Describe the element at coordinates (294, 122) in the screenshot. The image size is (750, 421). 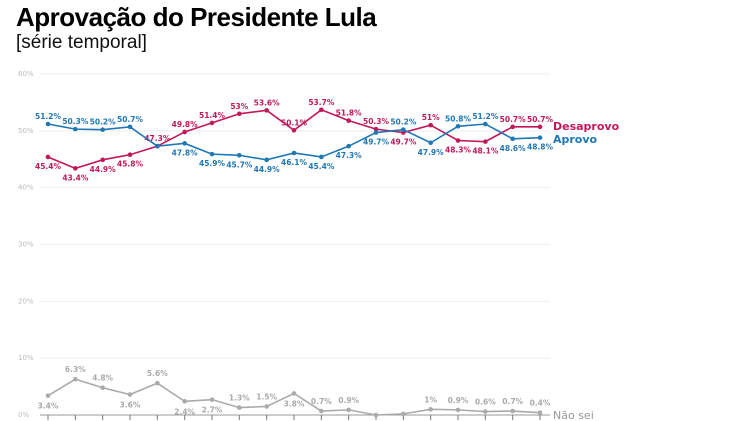
I see `data-label: 50.1%` at that location.